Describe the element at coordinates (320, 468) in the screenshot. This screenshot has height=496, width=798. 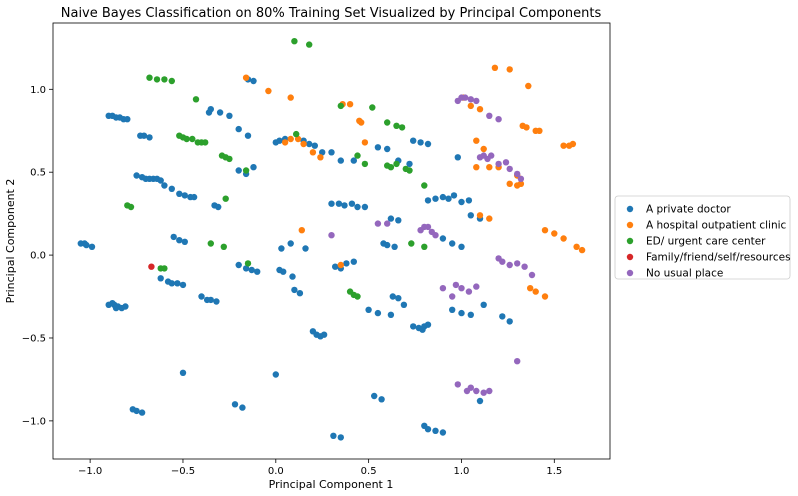
I see `x-axis: −1.0 −0.5 0.0 0.5 1.0 1.5` at that location.